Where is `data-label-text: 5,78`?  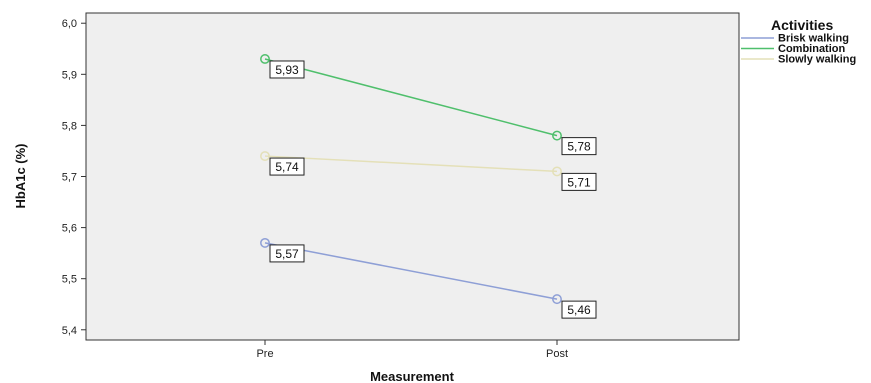 data-label-text: 5,78 is located at coordinates (579, 147).